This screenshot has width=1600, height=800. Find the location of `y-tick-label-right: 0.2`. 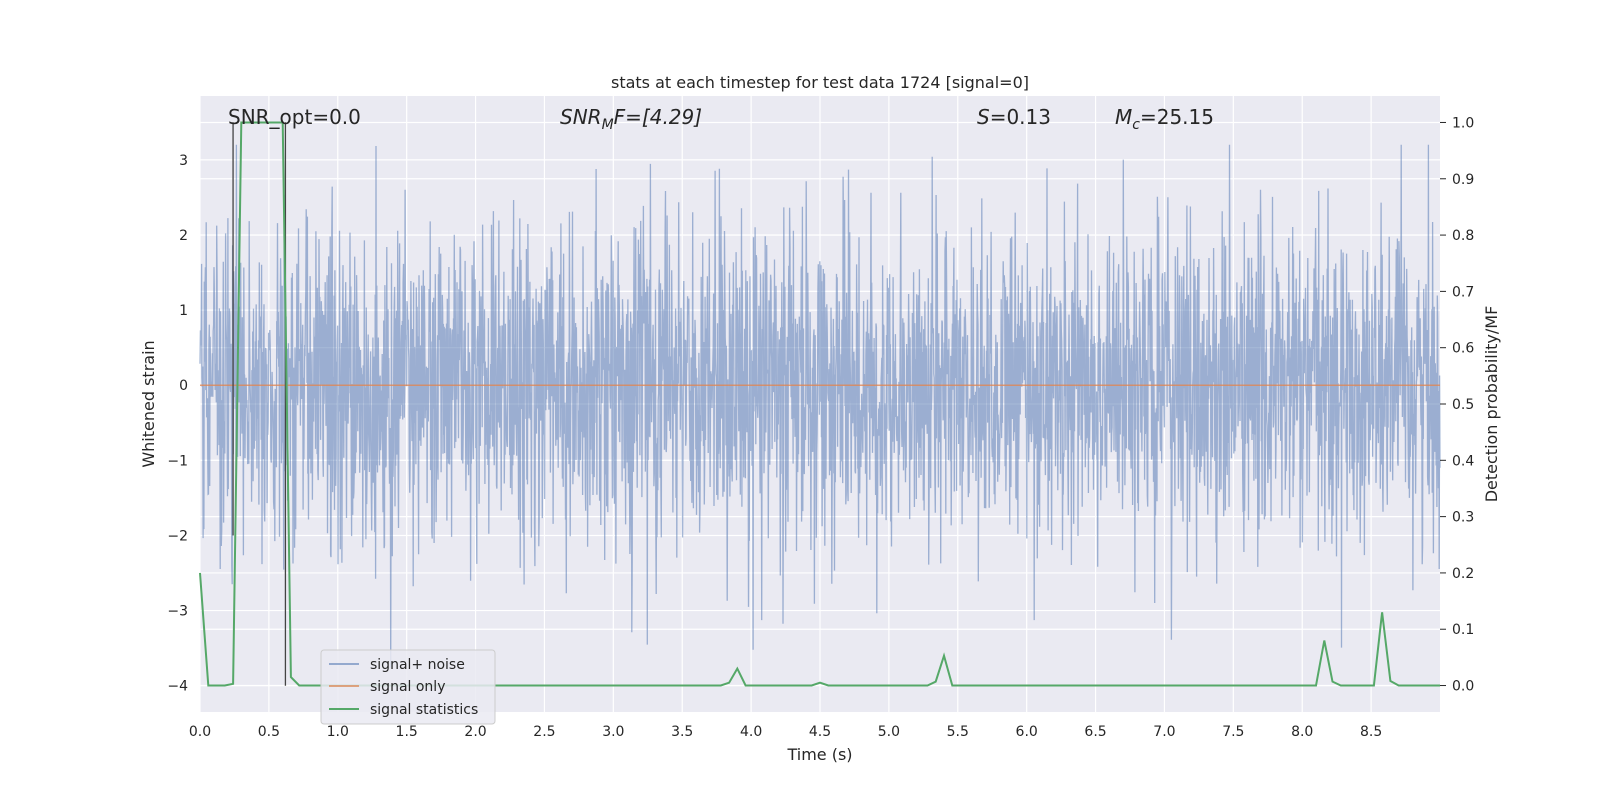

y-tick-label-right: 0.2 is located at coordinates (1463, 574).